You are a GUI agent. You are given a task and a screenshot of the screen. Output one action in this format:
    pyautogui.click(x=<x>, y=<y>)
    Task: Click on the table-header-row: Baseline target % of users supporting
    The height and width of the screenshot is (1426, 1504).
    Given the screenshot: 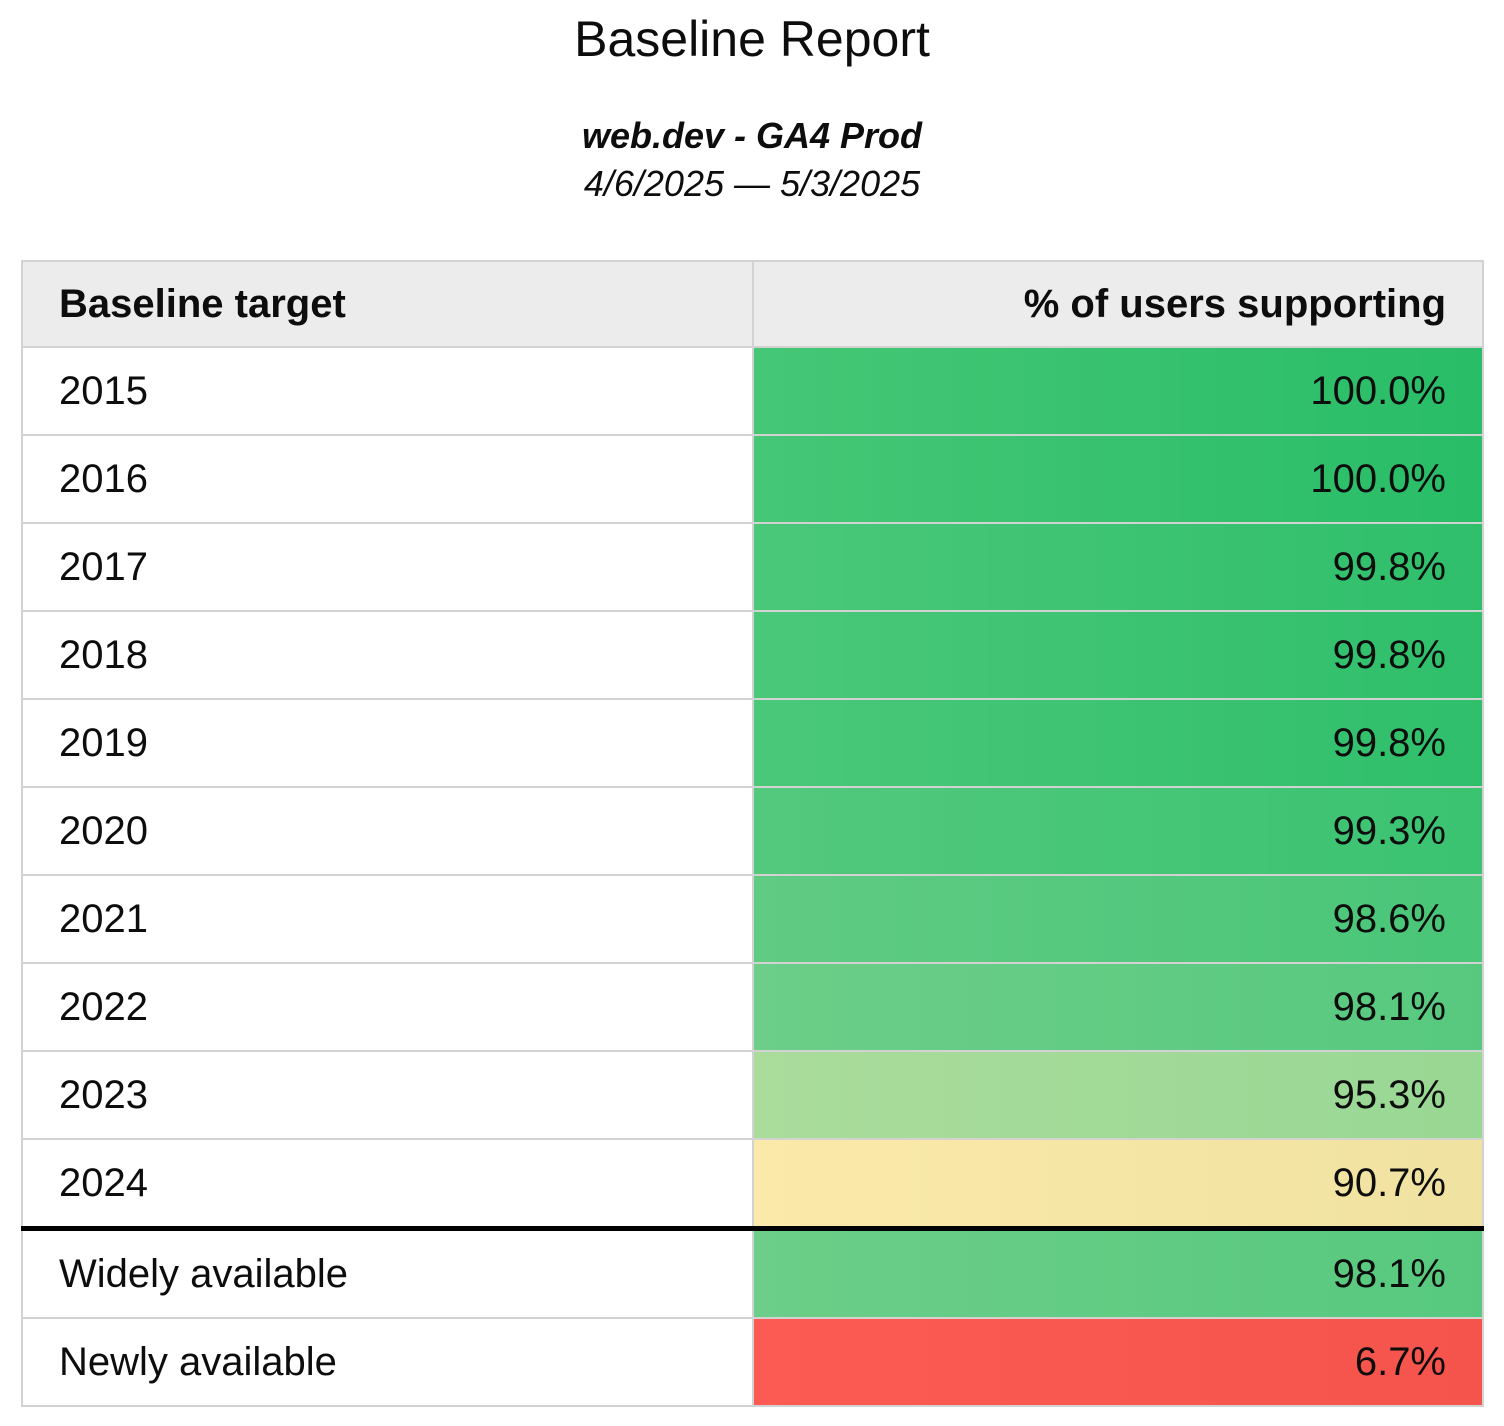 What is the action you would take?
    pyautogui.click(x=752, y=304)
    